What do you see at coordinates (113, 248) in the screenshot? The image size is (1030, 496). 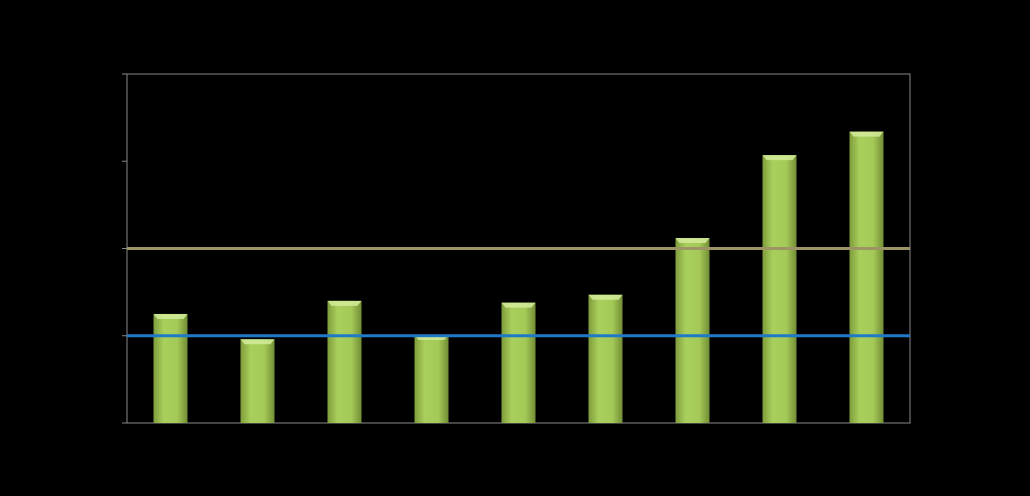 I see `y-tick-label: 2` at bounding box center [113, 248].